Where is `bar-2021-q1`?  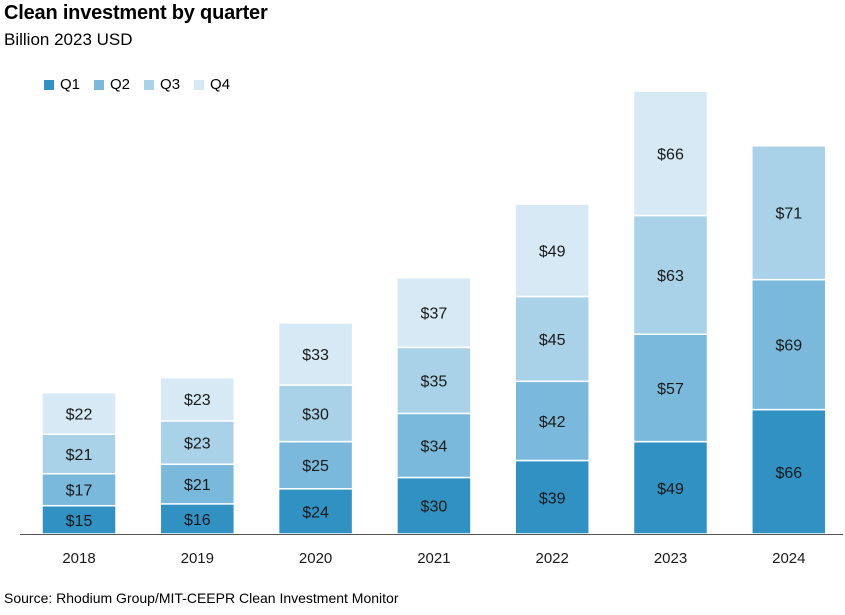 bar-2021-q1 is located at coordinates (434, 505).